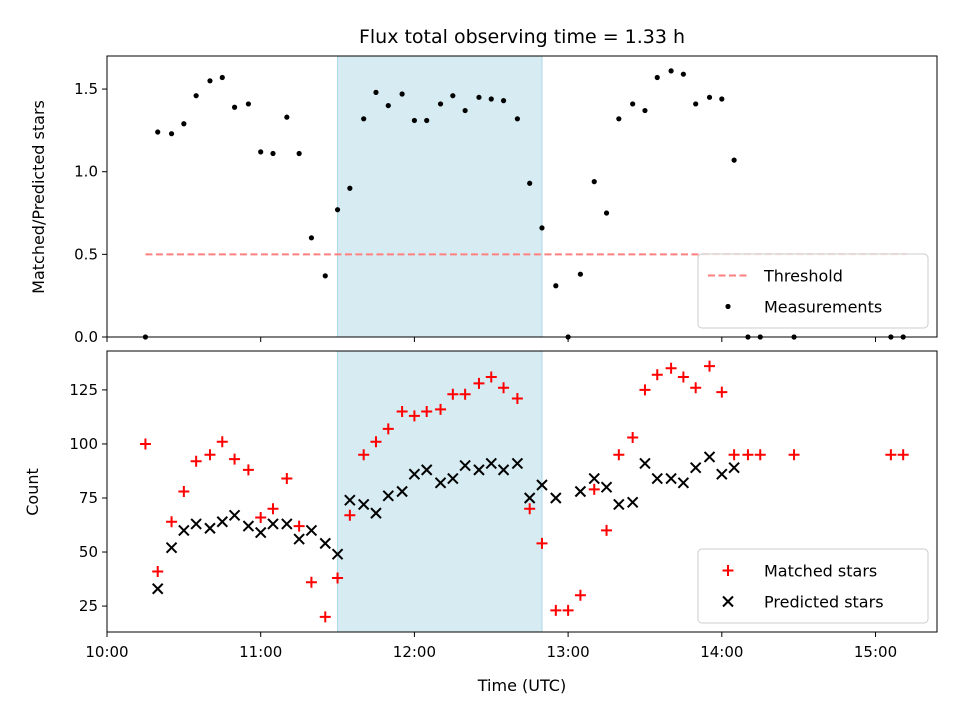 The width and height of the screenshot is (960, 724). Describe the element at coordinates (813, 586) in the screenshot. I see `legend-box` at that location.